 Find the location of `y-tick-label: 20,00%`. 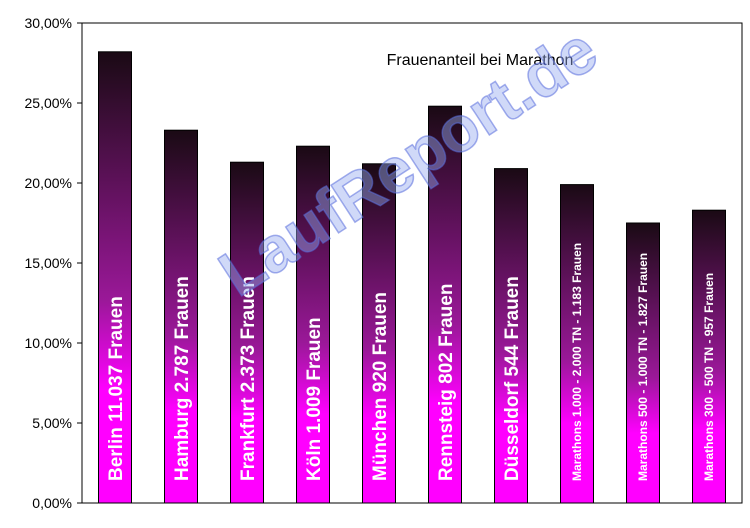

y-tick-label: 20,00% is located at coordinates (48, 183).